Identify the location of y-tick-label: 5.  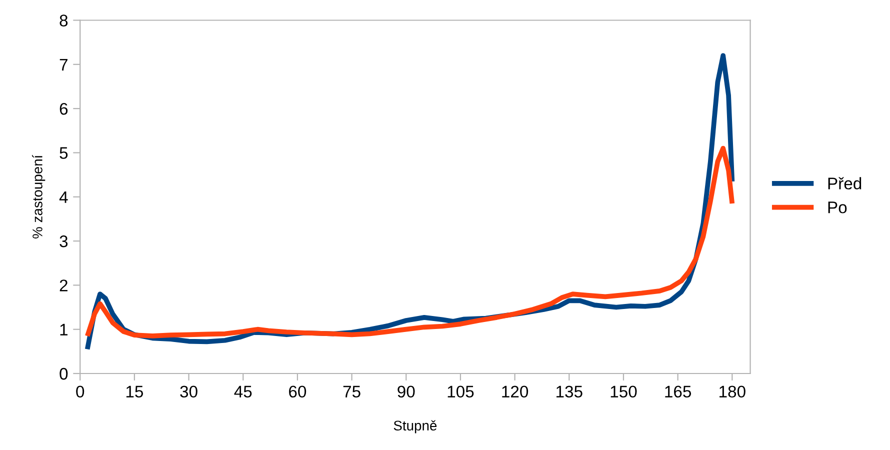
(64, 153).